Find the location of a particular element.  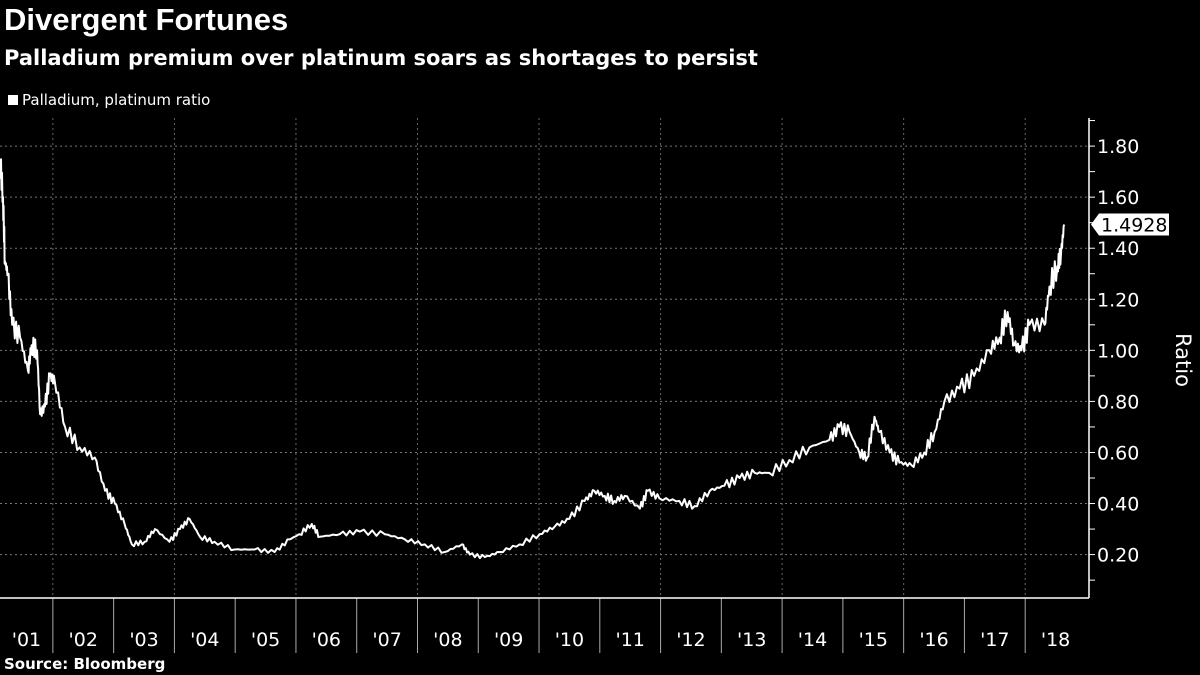

x-tick-label: '14 is located at coordinates (812, 640).